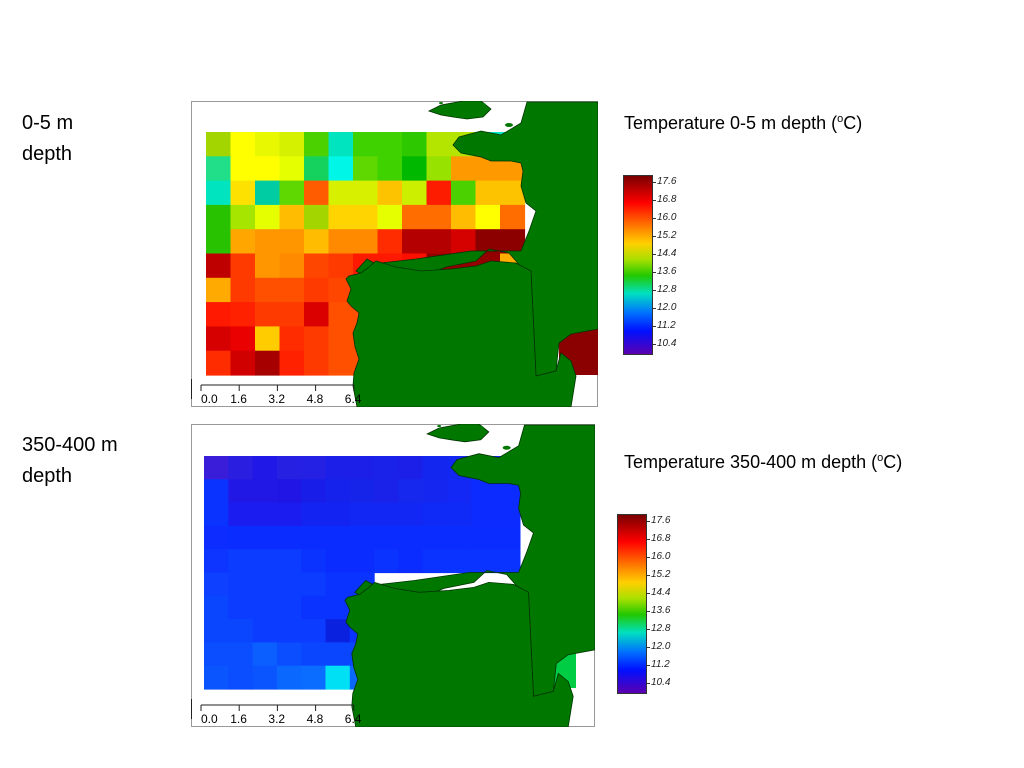 This screenshot has height=768, width=1024. I want to click on scale-label: 3.2, so click(276, 719).